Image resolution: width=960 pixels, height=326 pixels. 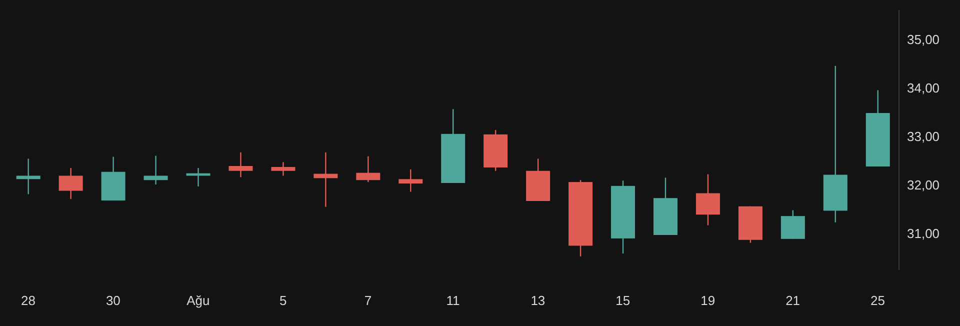 I want to click on x-tick-label: 25, so click(x=877, y=300).